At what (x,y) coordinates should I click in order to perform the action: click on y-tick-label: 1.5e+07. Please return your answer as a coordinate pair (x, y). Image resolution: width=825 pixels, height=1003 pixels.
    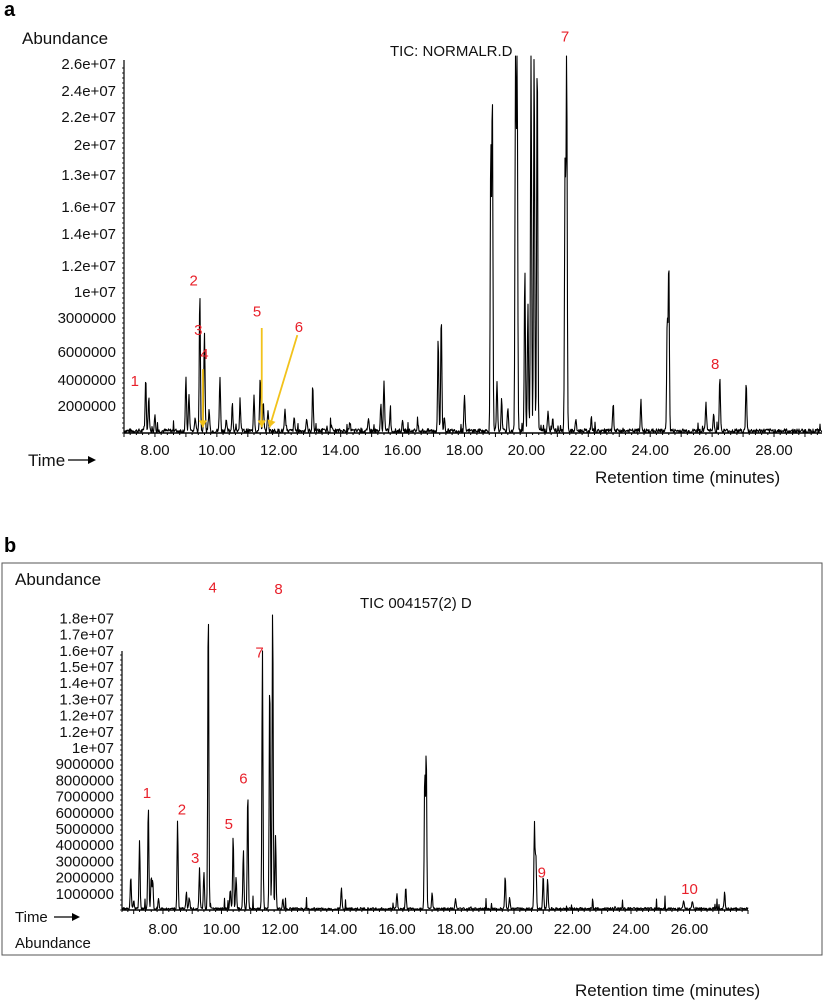
    Looking at the image, I should click on (86, 667).